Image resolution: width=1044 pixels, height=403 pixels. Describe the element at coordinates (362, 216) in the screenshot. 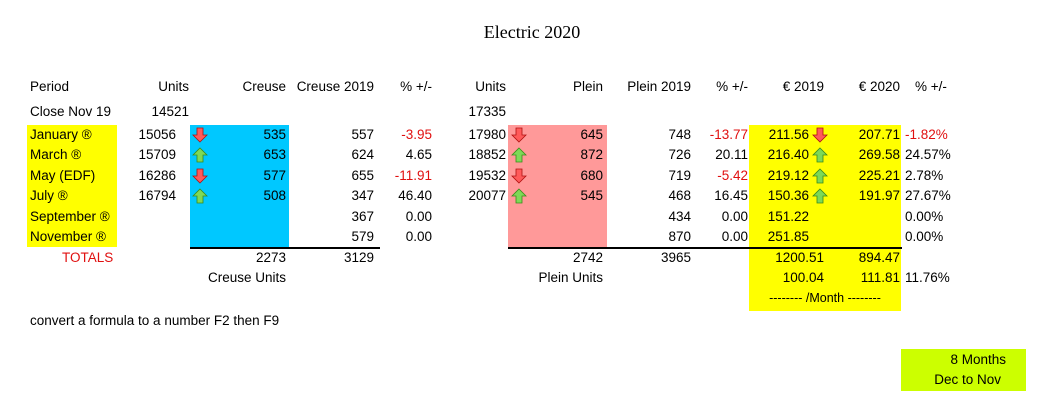

I see `row-creuse-2019: 367` at that location.